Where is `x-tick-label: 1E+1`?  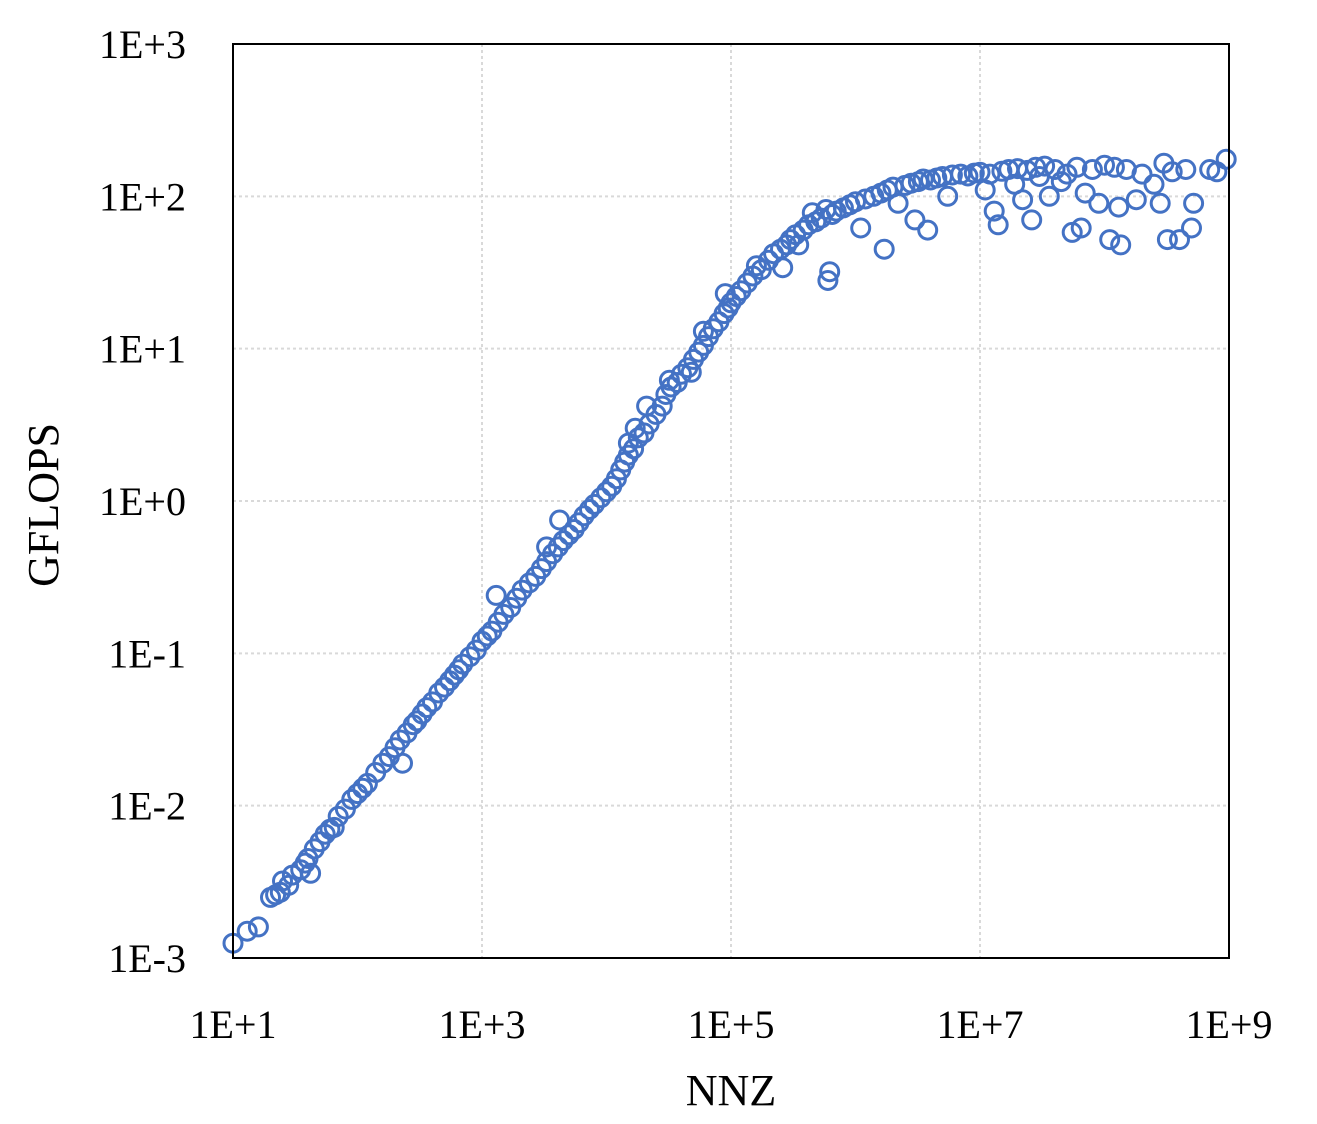
x-tick-label: 1E+1 is located at coordinates (233, 1024).